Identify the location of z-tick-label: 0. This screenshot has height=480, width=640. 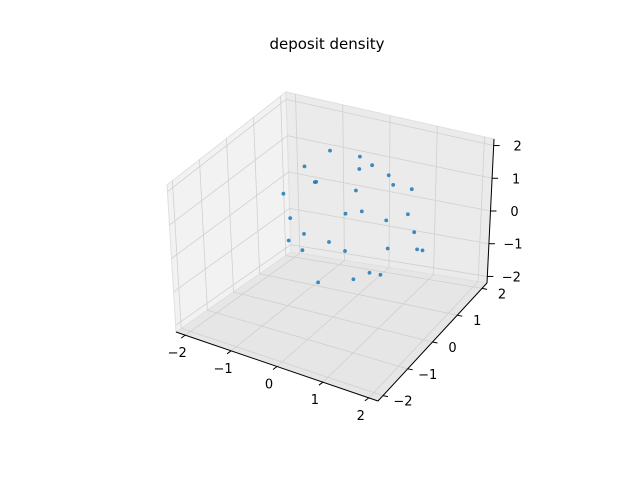
(514, 212).